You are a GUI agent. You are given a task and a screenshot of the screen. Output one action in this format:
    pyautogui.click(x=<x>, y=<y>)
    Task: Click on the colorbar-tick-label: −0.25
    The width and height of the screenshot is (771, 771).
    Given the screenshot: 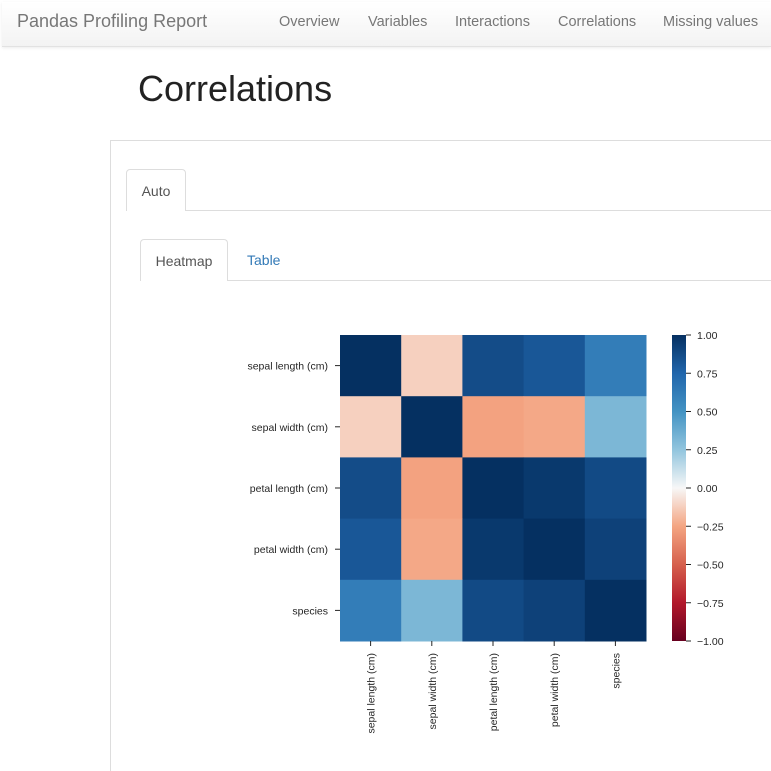 What is the action you would take?
    pyautogui.click(x=710, y=527)
    